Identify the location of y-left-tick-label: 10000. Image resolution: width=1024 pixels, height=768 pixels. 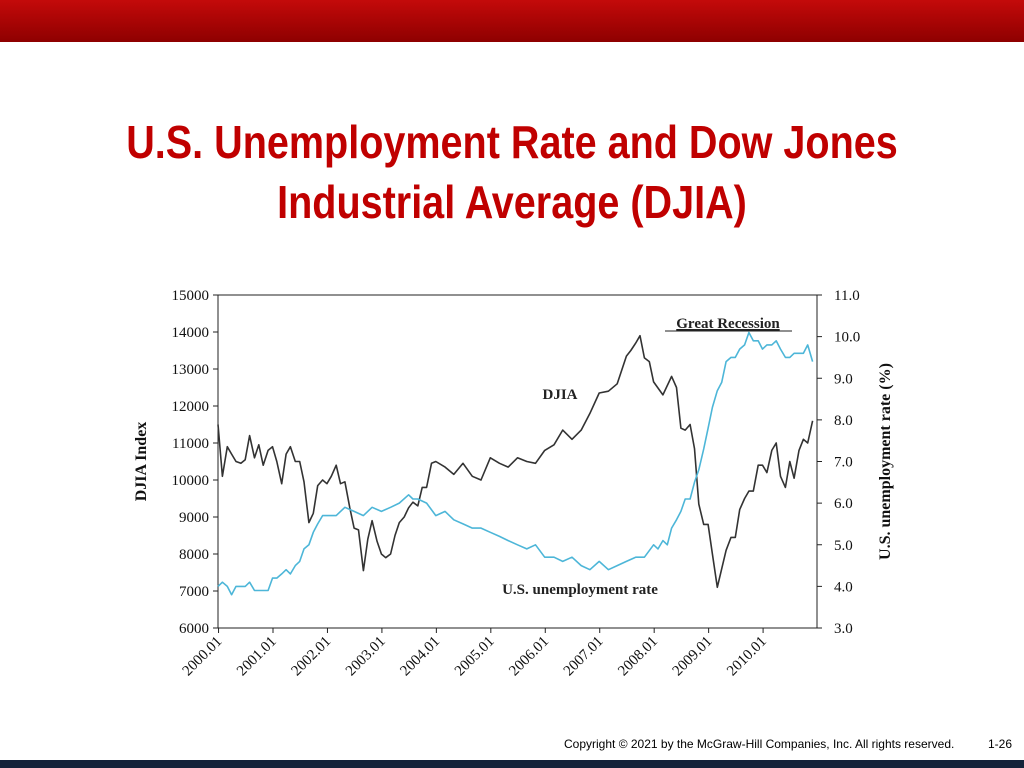
(191, 481).